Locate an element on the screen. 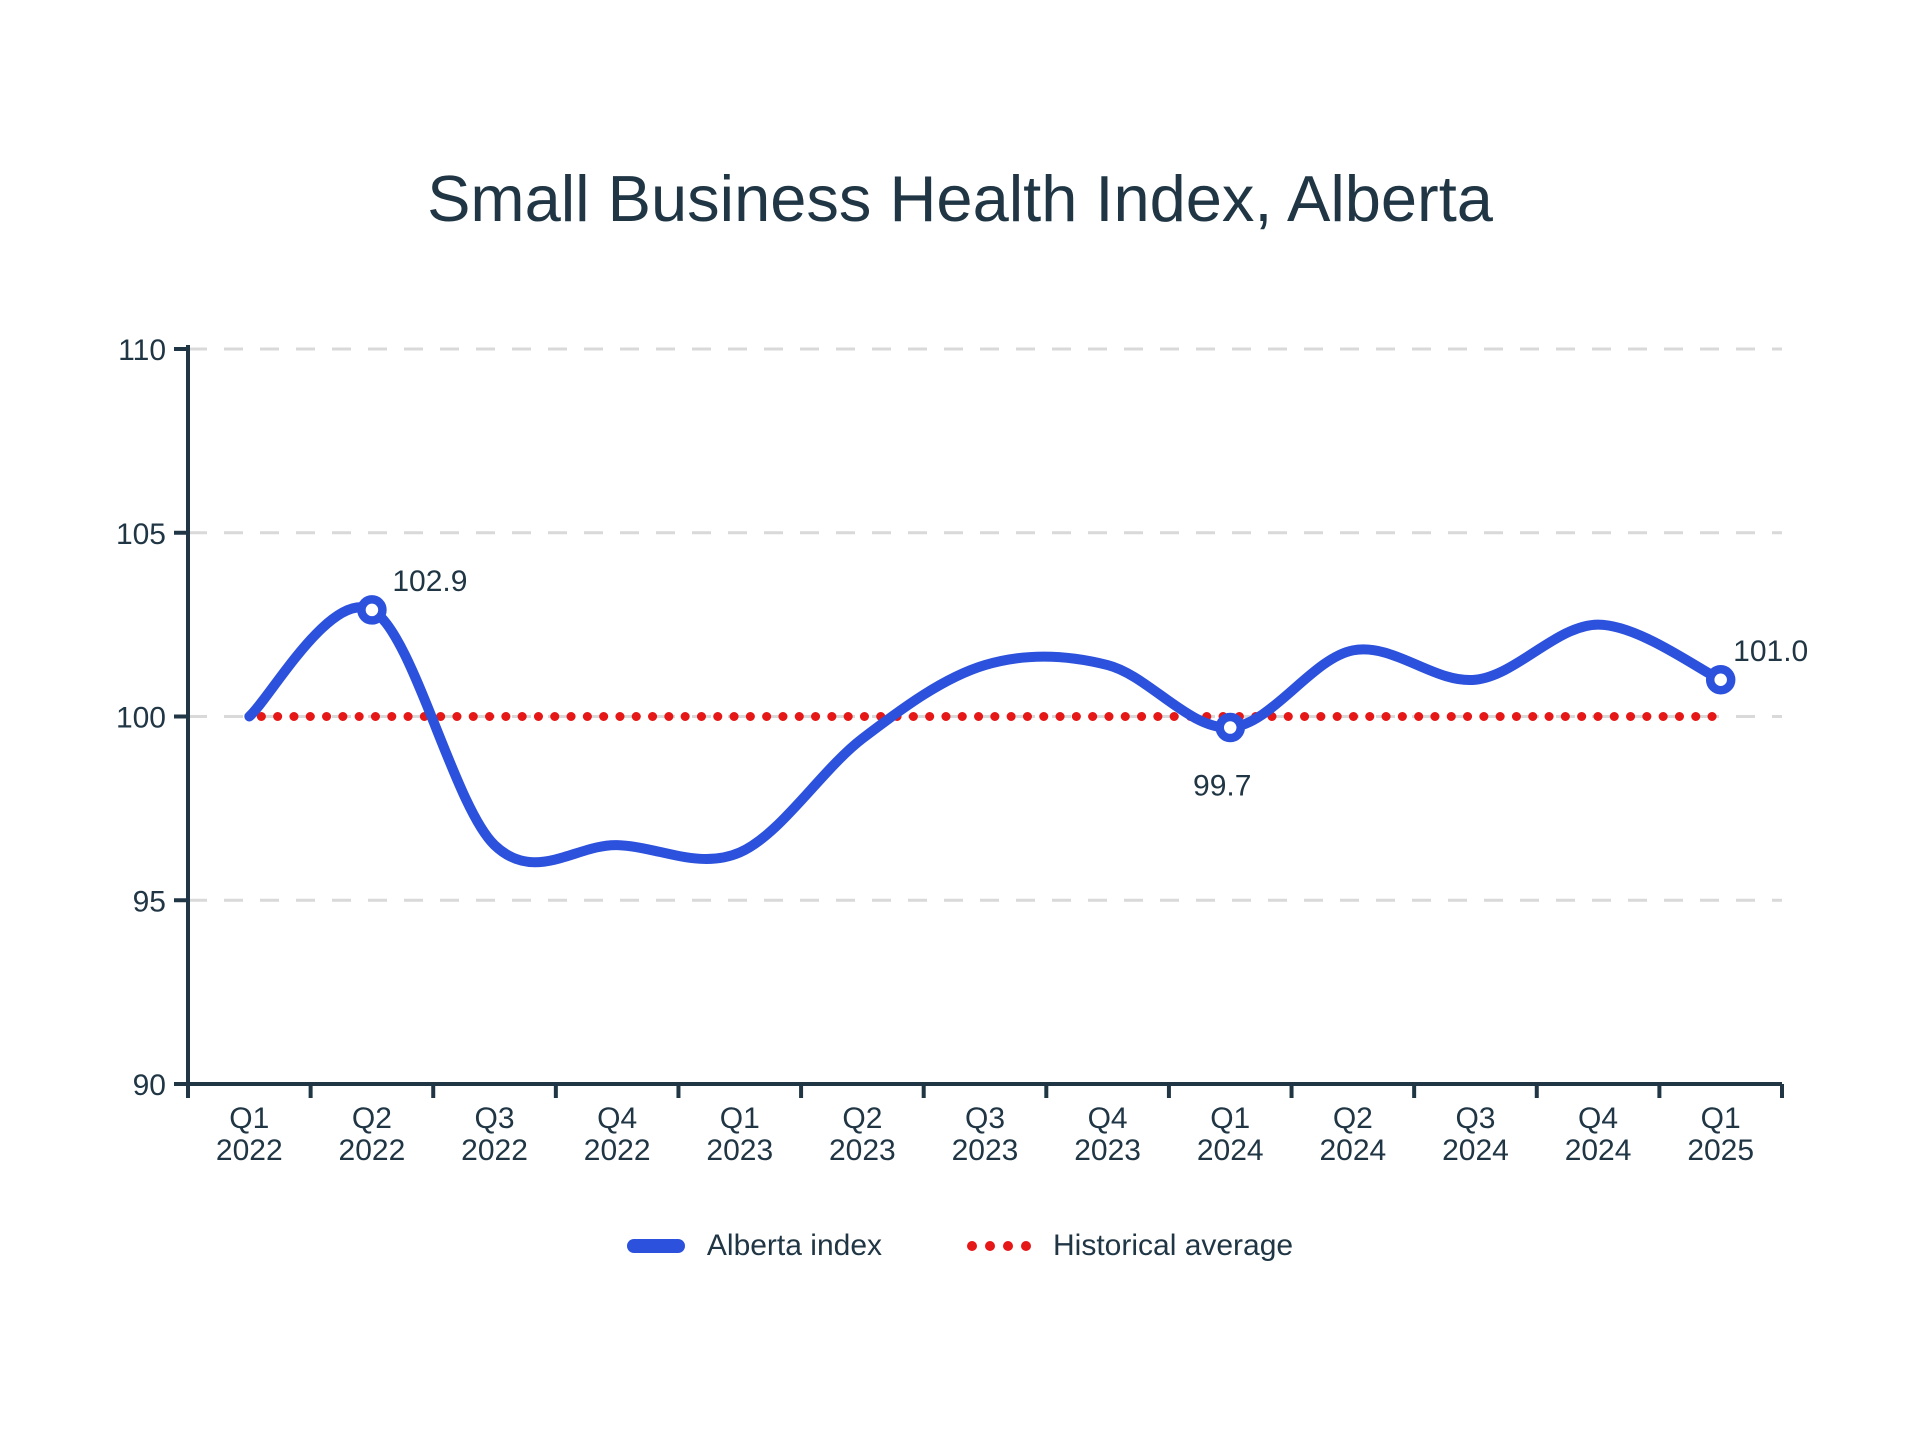  legend: Alberta index Historical average is located at coordinates (960, 1246).